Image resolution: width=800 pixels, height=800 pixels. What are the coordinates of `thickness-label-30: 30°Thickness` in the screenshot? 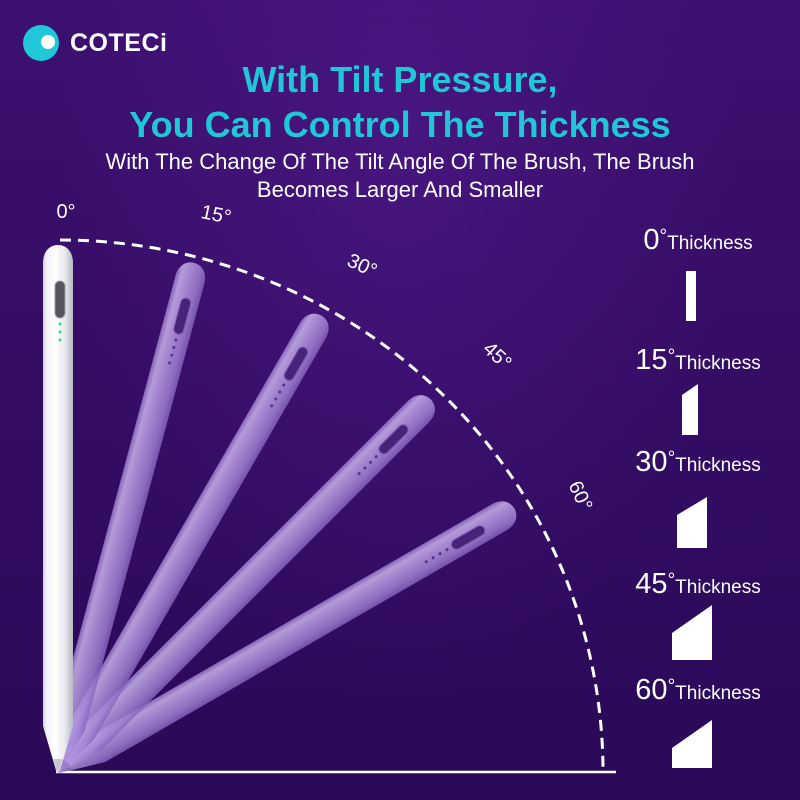 It's located at (698, 462).